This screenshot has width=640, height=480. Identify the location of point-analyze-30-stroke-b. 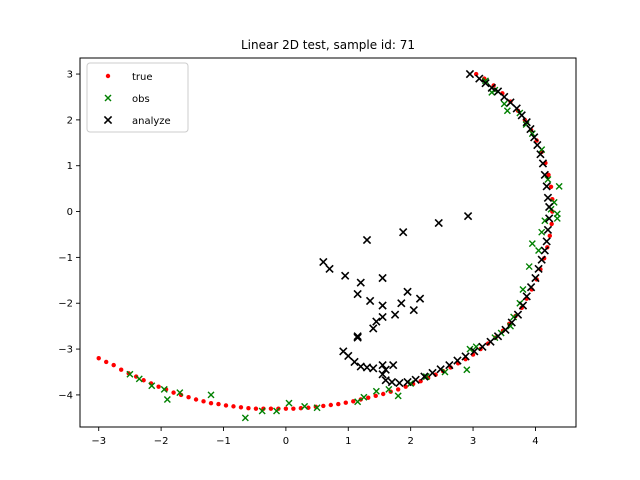
(511, 322).